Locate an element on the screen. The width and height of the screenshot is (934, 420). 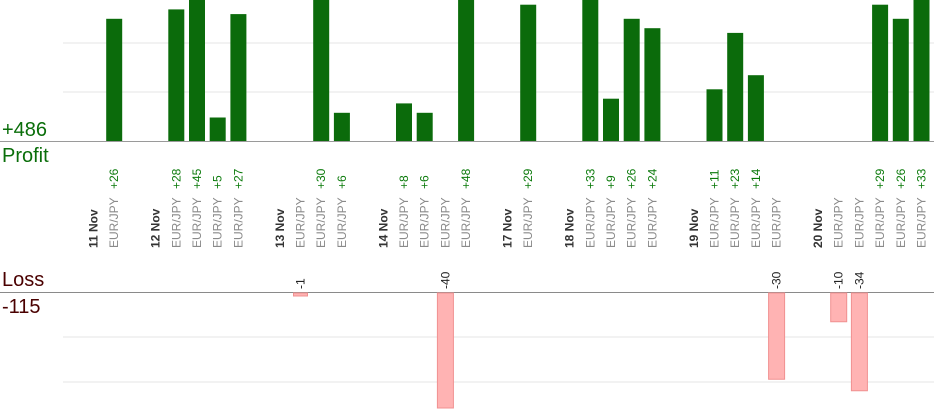
date-label: 20 Nov is located at coordinates (818, 228).